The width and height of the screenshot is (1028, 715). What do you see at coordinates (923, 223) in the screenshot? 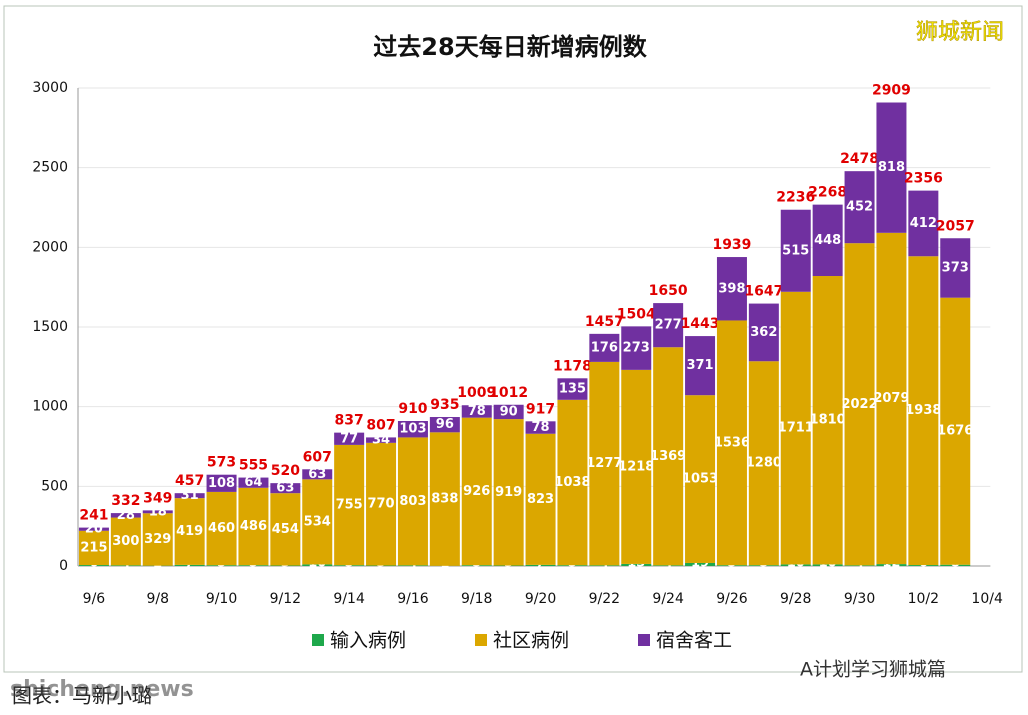
I see `value-label: 412` at bounding box center [923, 223].